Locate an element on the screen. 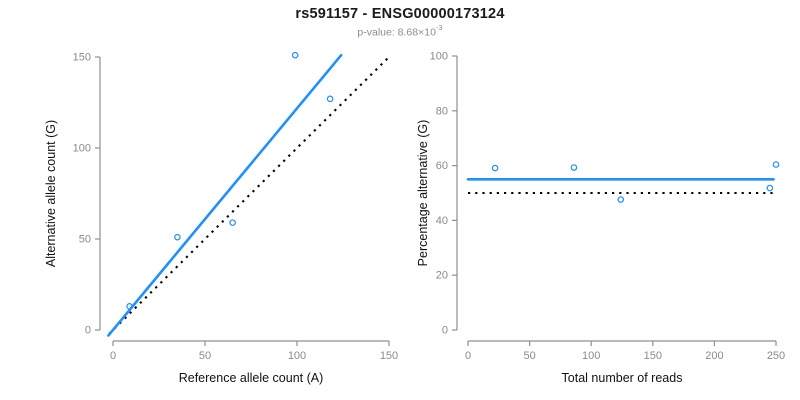 Image resolution: width=800 pixels, height=400 pixels. y-tick-label: 40 is located at coordinates (442, 221).